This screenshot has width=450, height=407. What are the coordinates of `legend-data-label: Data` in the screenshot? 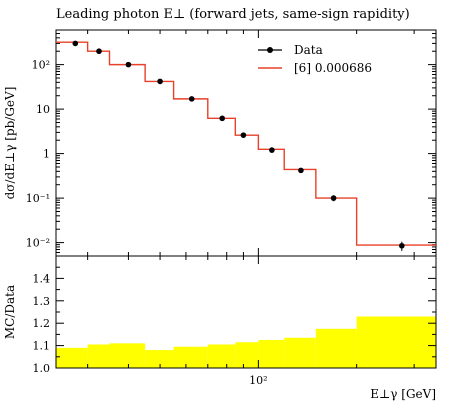 It's located at (308, 50).